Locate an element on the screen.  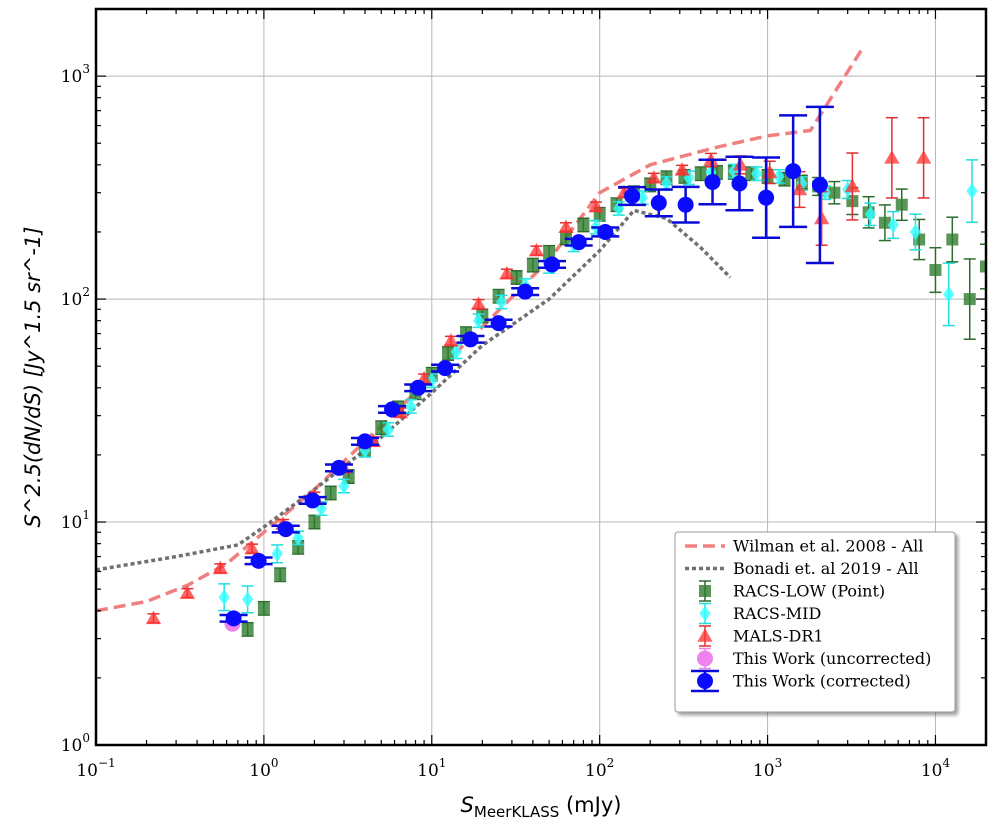
x-tick-label: 10⁴ is located at coordinates (936, 768).